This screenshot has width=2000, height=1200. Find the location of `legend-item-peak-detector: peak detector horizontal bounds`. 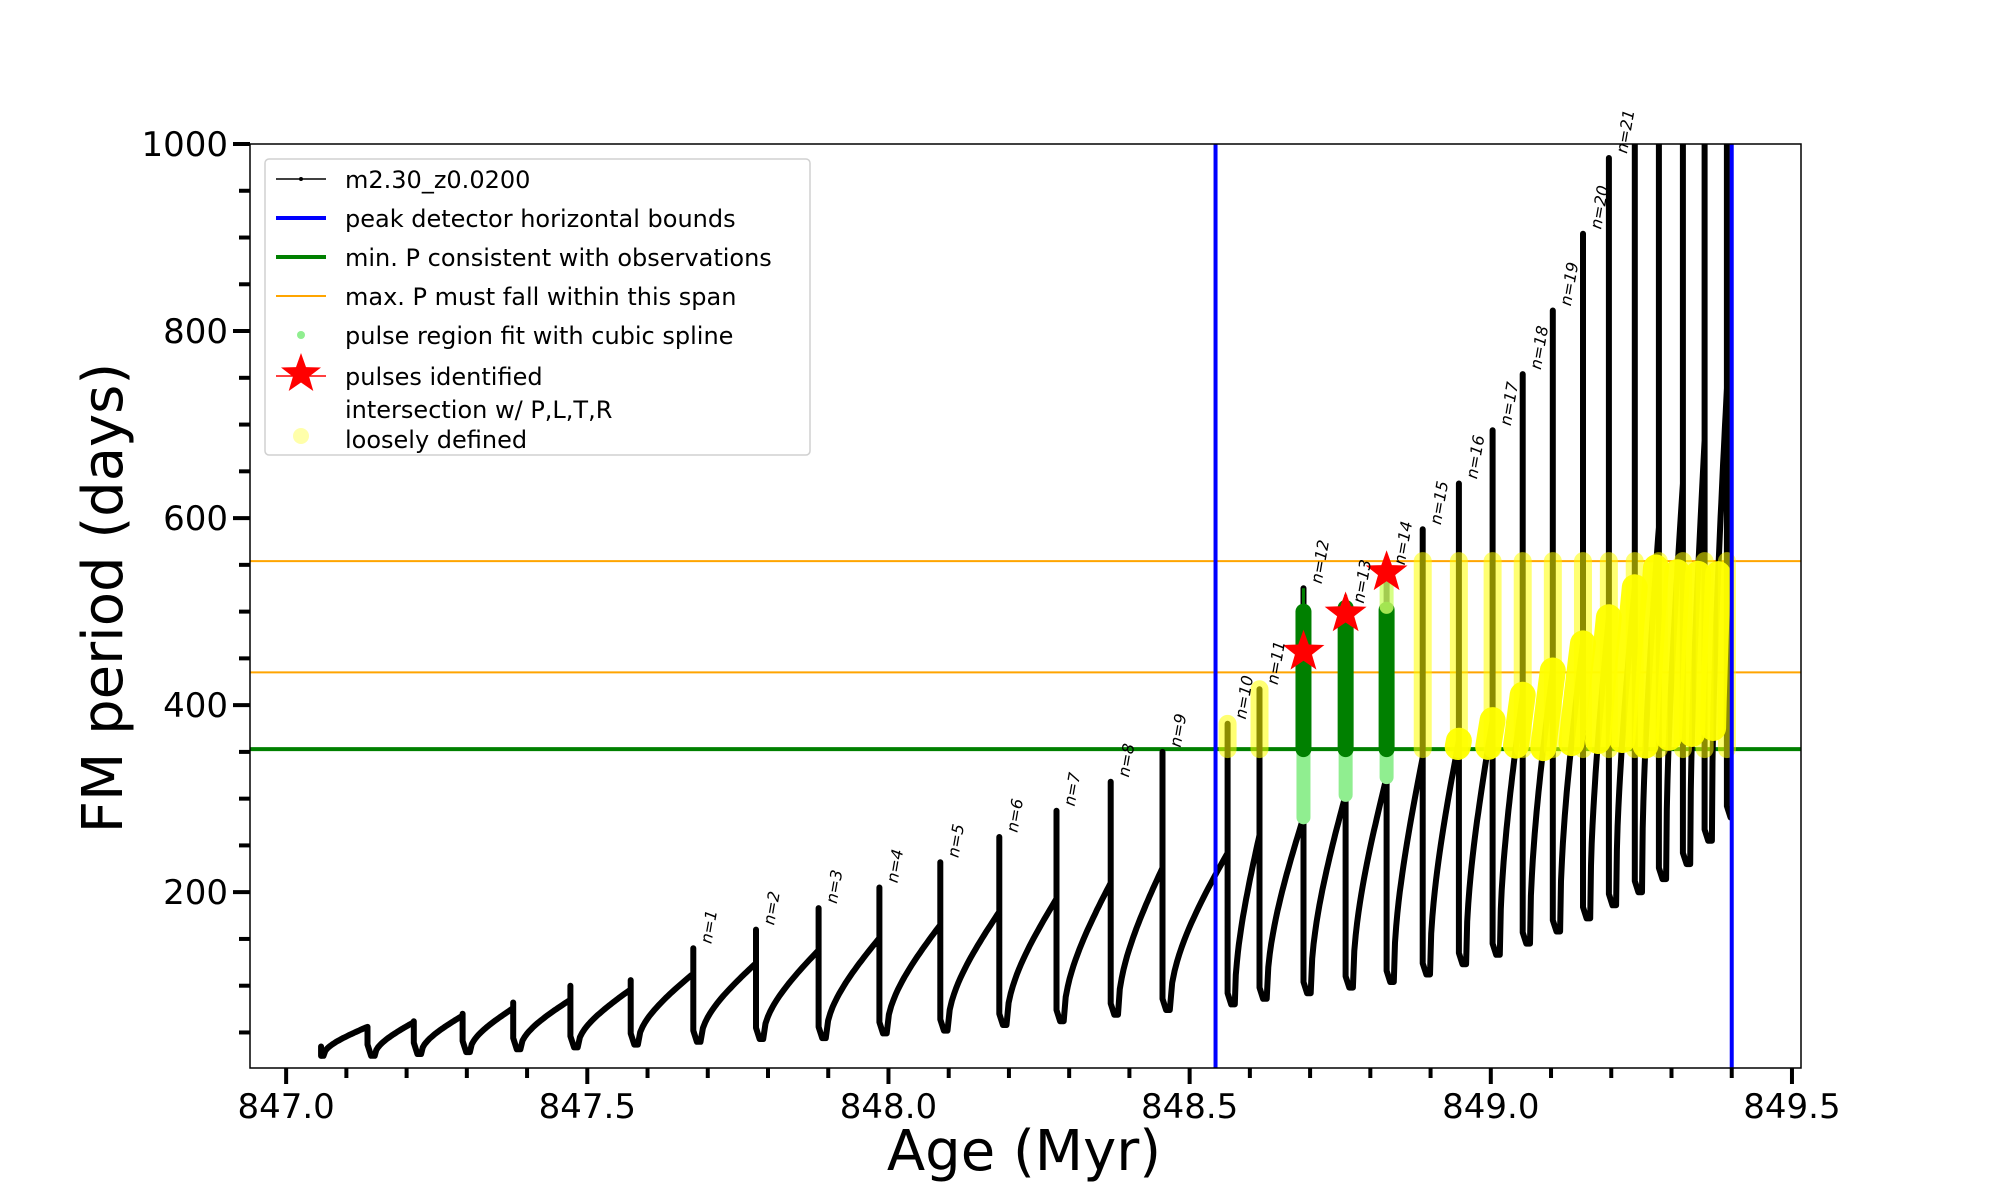

legend-item-peak-detector: peak detector horizontal bounds is located at coordinates (506, 219).